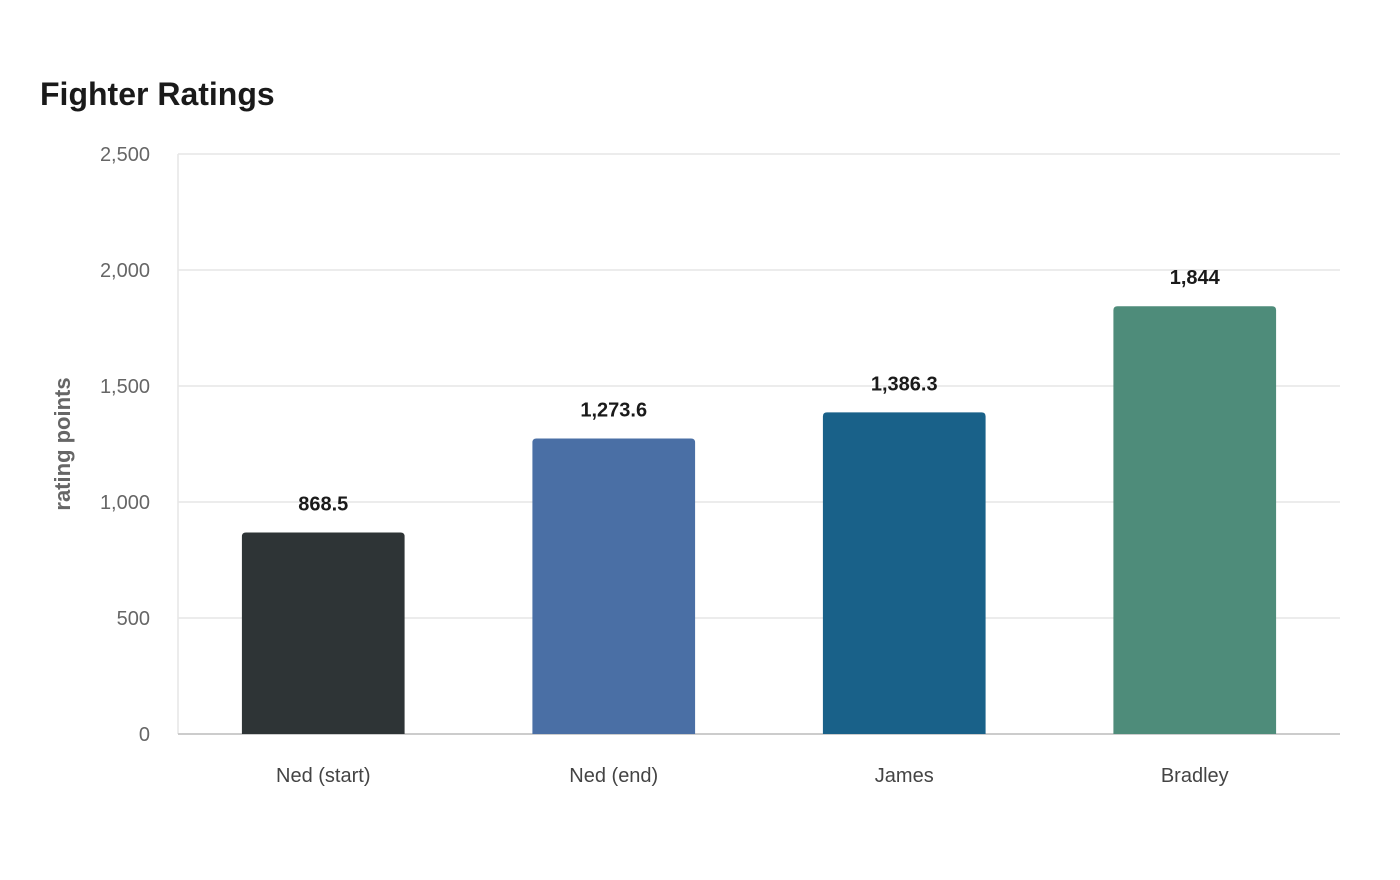  What do you see at coordinates (125, 271) in the screenshot?
I see `y-tick-label: 2,000` at bounding box center [125, 271].